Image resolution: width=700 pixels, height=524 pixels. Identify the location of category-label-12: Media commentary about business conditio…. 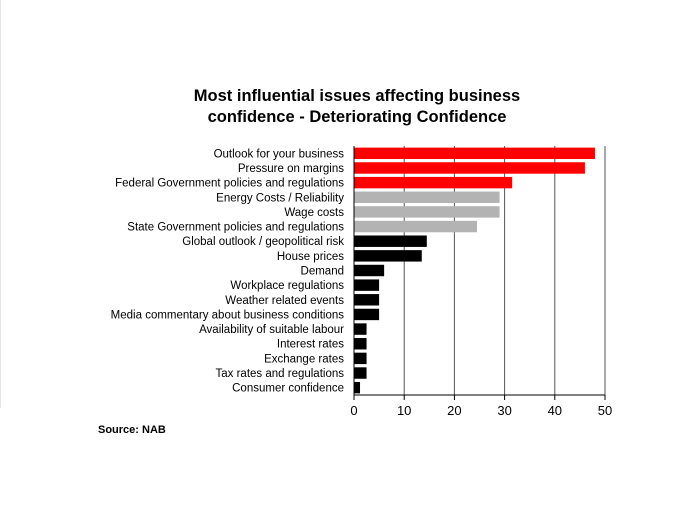
(228, 315).